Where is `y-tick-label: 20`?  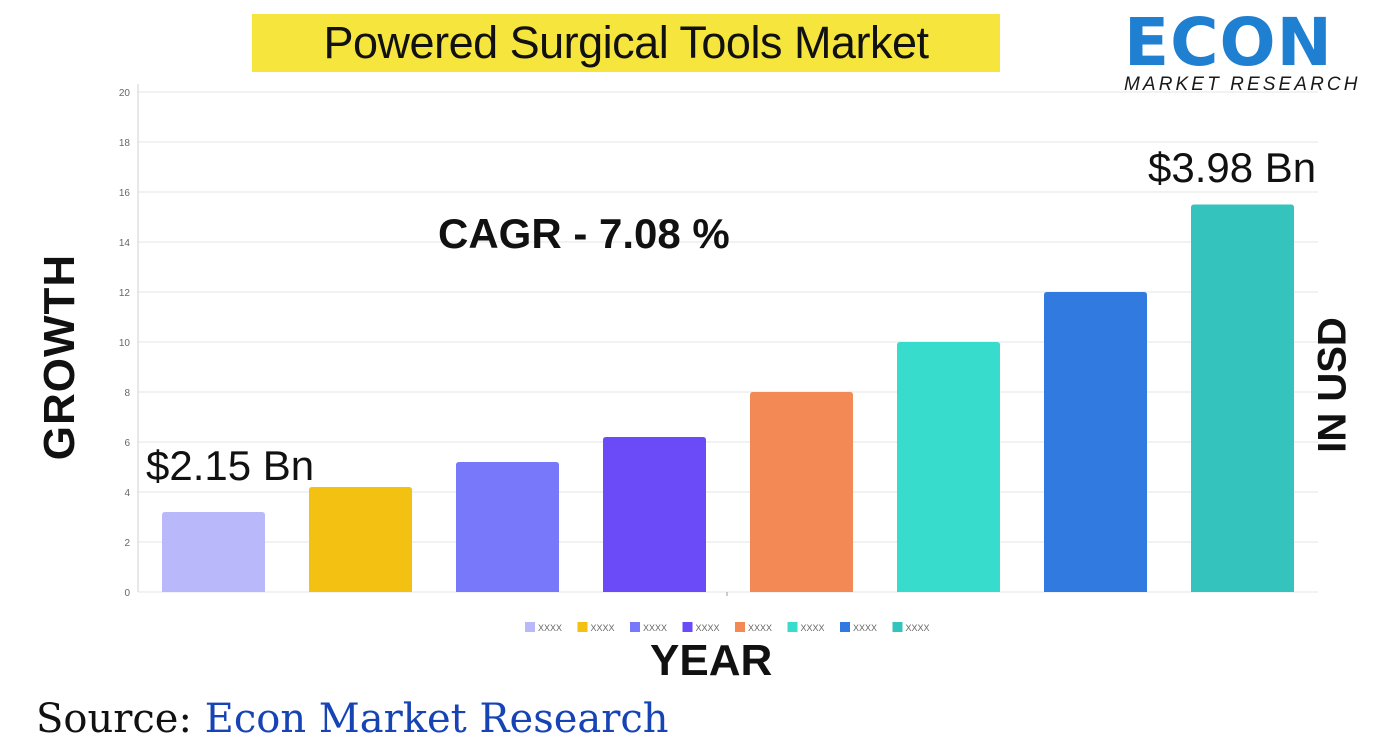
y-tick-label: 20 is located at coordinates (125, 93).